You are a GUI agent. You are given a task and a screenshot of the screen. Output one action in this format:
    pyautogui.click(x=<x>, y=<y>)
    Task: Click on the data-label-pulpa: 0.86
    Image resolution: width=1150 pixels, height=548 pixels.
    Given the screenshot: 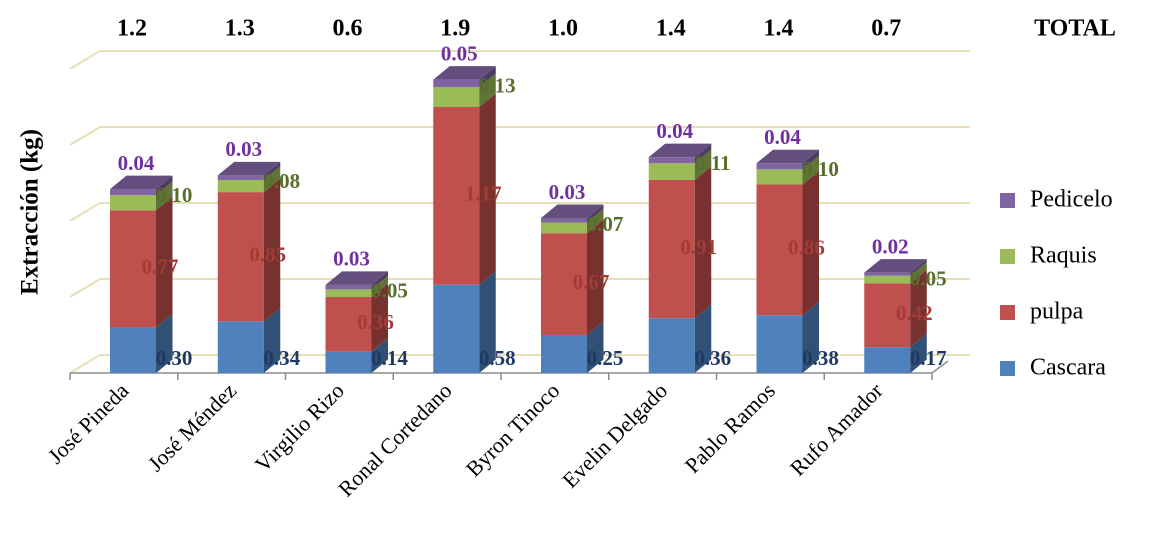 What is the action you would take?
    pyautogui.click(x=806, y=248)
    